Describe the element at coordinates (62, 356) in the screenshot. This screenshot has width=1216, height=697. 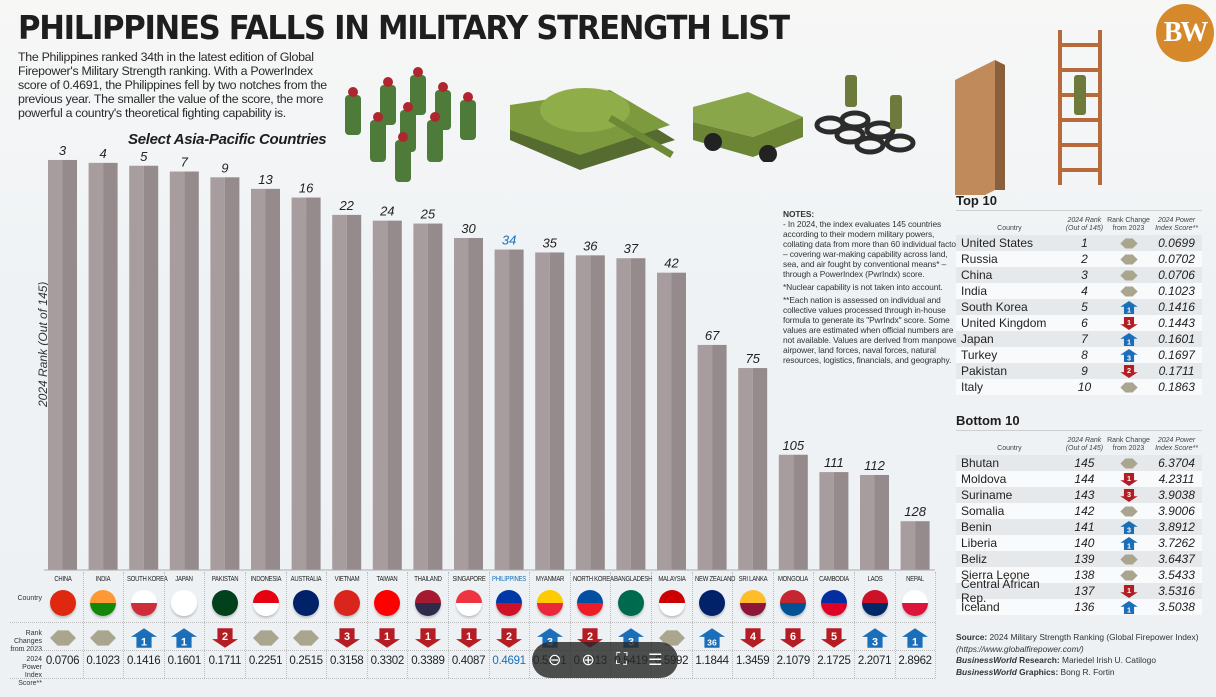
I see `bar-china: 3` at that location.